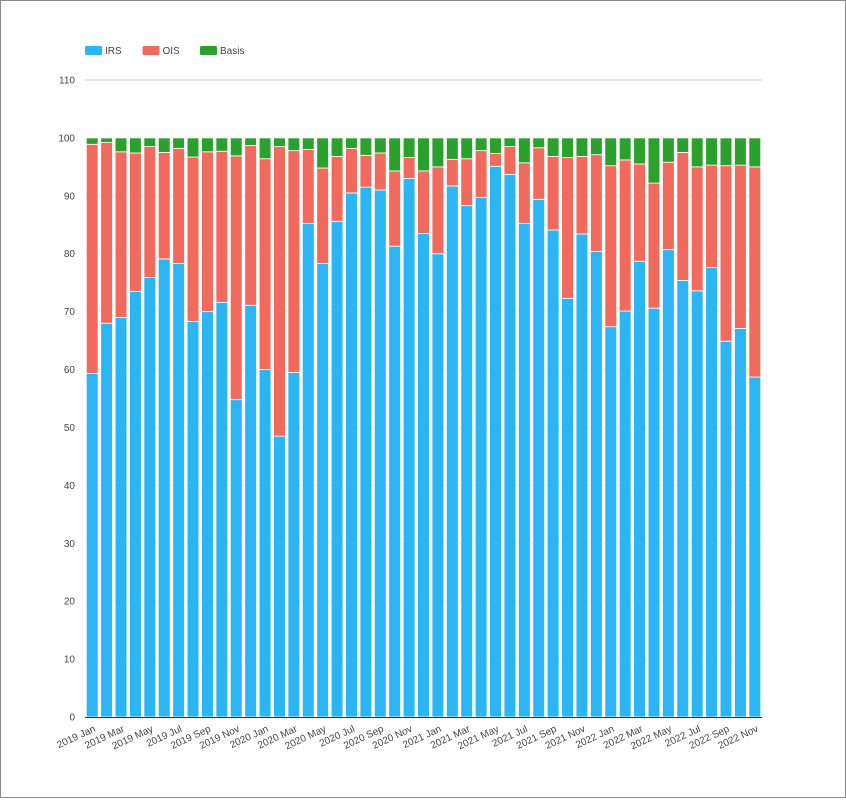 This screenshot has width=846, height=802. Describe the element at coordinates (438, 210) in the screenshot. I see `bar-ois-2021-jan` at that location.